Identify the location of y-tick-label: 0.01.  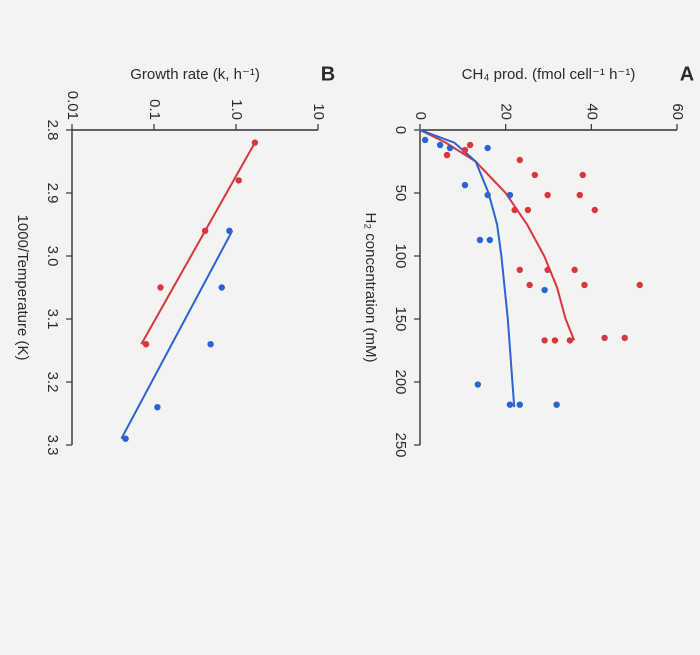
(72, 105).